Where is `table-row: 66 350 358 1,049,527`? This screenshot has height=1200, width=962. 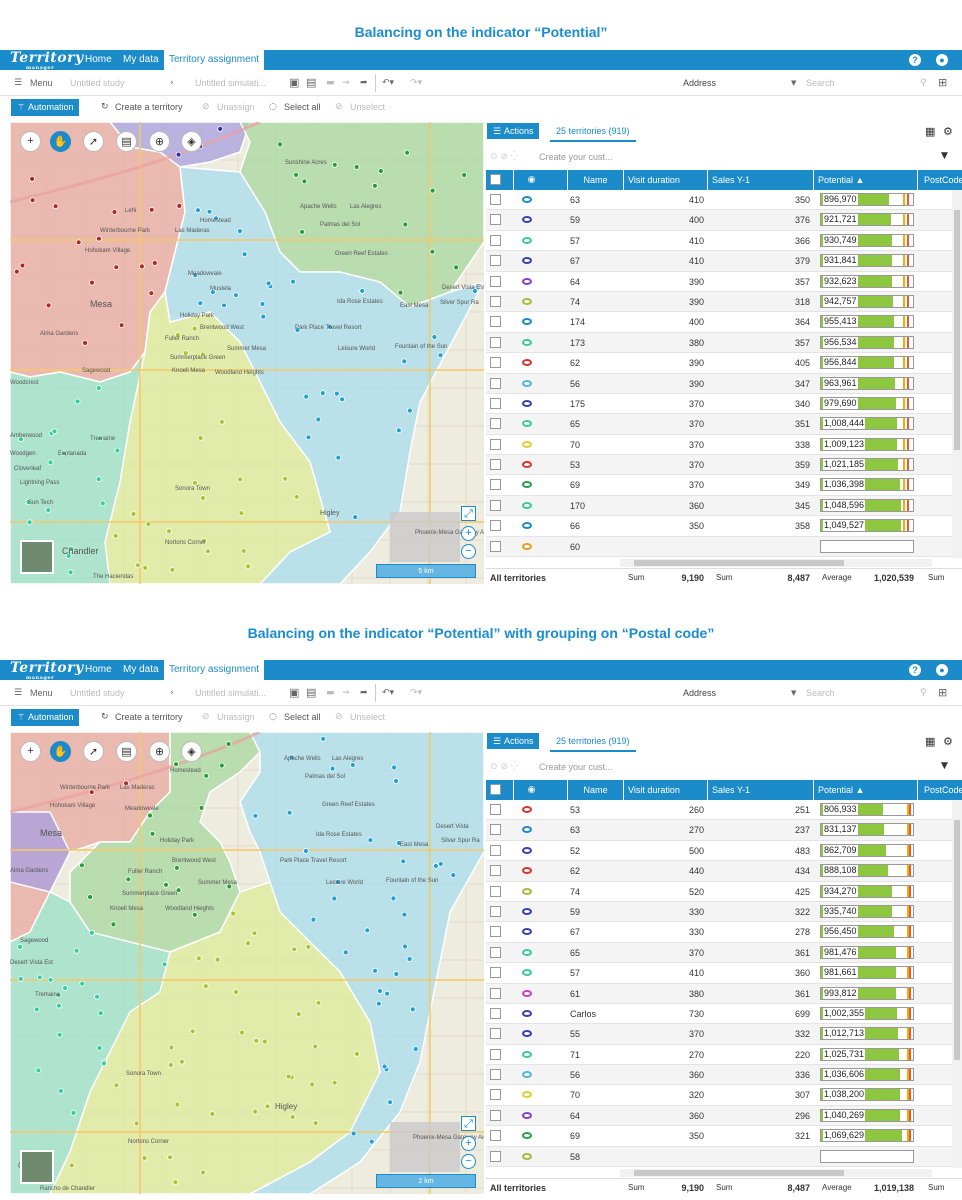 table-row: 66 350 358 1,049,527 is located at coordinates (724, 526).